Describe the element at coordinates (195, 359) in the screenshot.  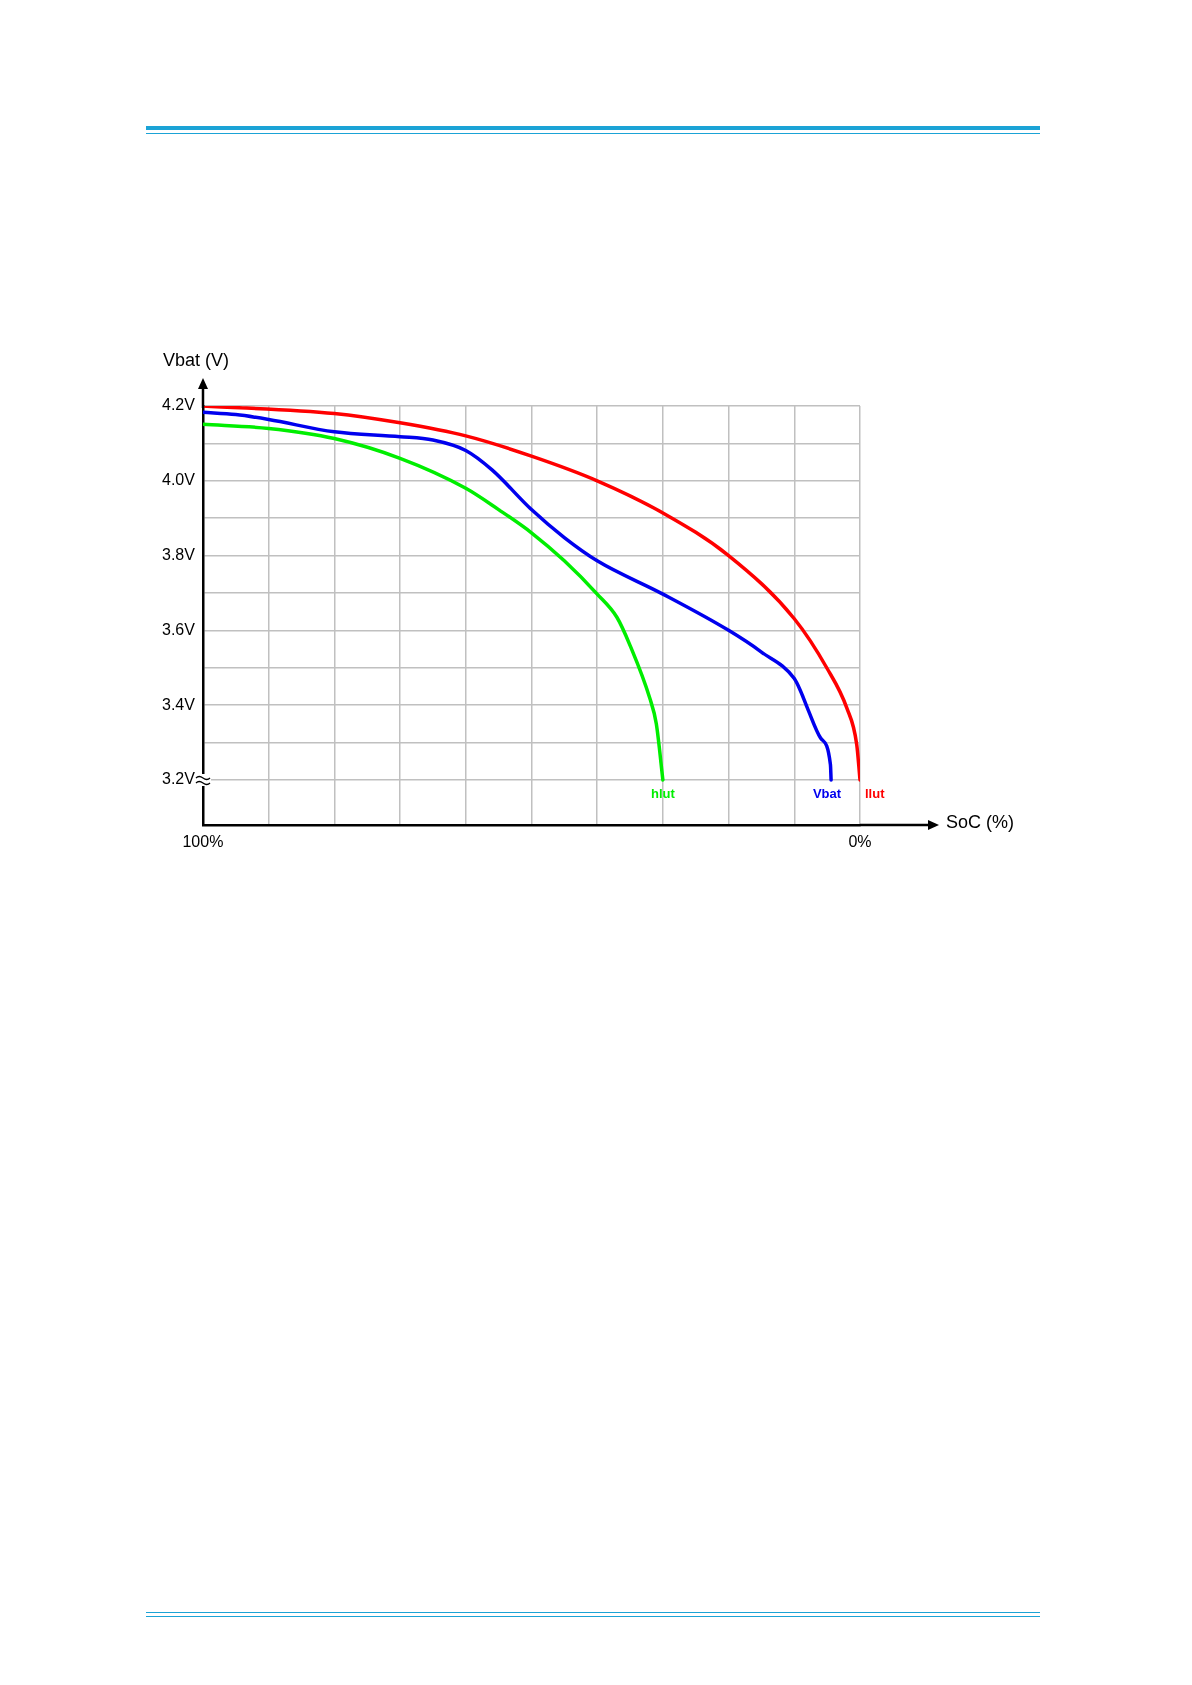
I see `y-axis-title: Vbat (V)` at that location.